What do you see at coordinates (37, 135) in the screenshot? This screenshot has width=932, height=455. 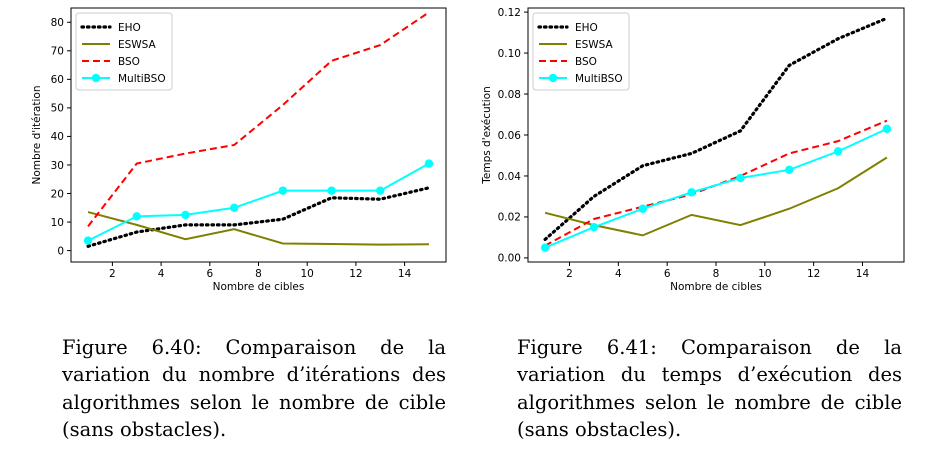 I see `y-axis-label: Nombre d'itération` at bounding box center [37, 135].